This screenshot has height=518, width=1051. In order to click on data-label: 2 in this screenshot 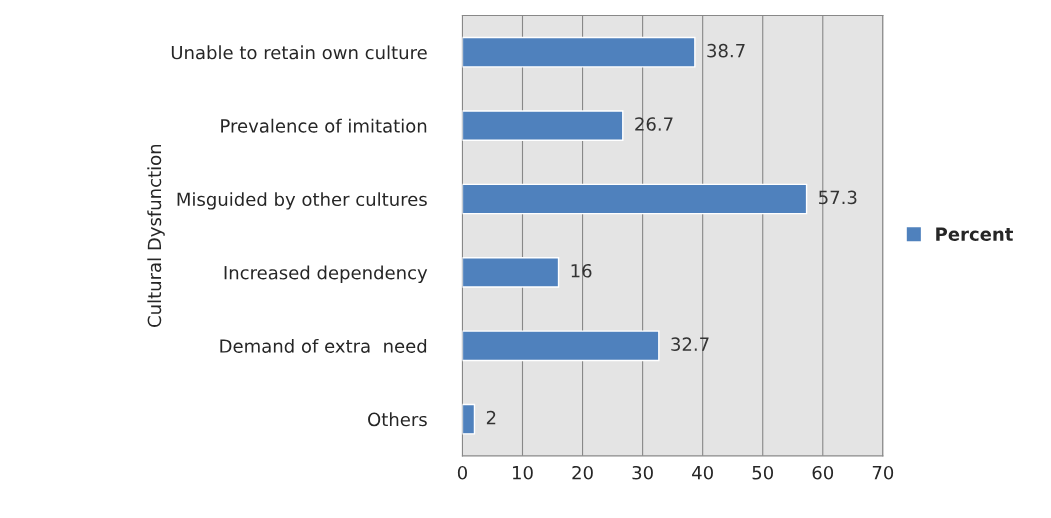, I will do `click(491, 417)`.